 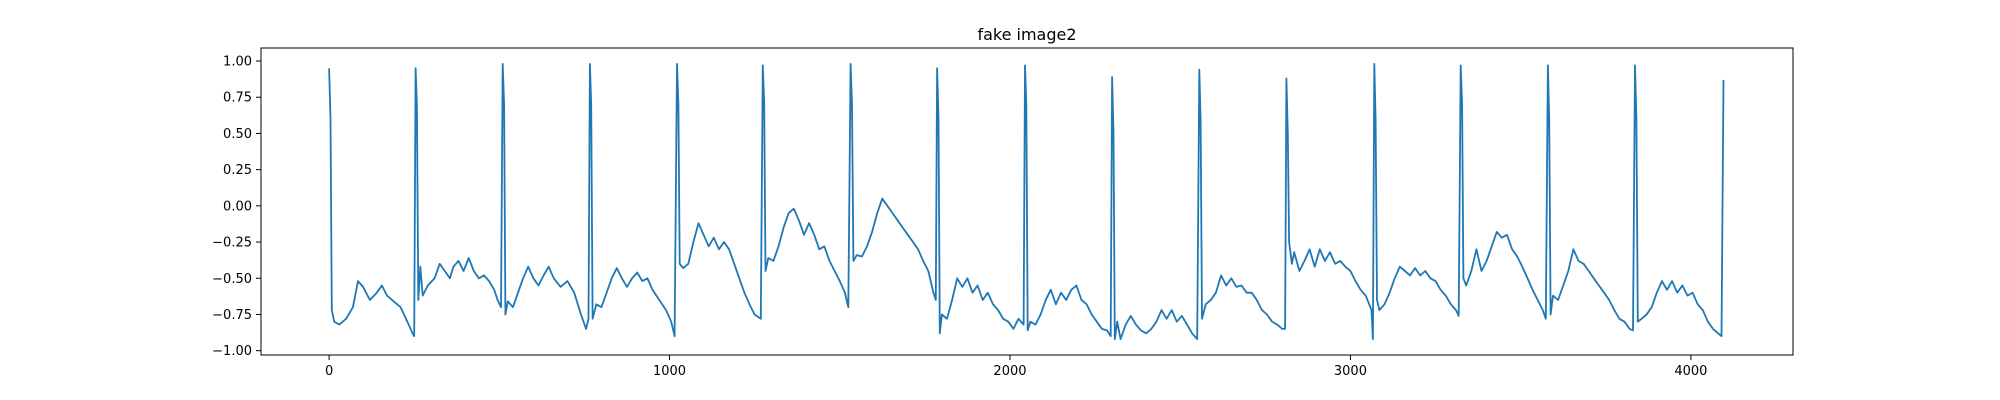 What do you see at coordinates (1026, 34) in the screenshot?
I see `chart-title: fake image2` at bounding box center [1026, 34].